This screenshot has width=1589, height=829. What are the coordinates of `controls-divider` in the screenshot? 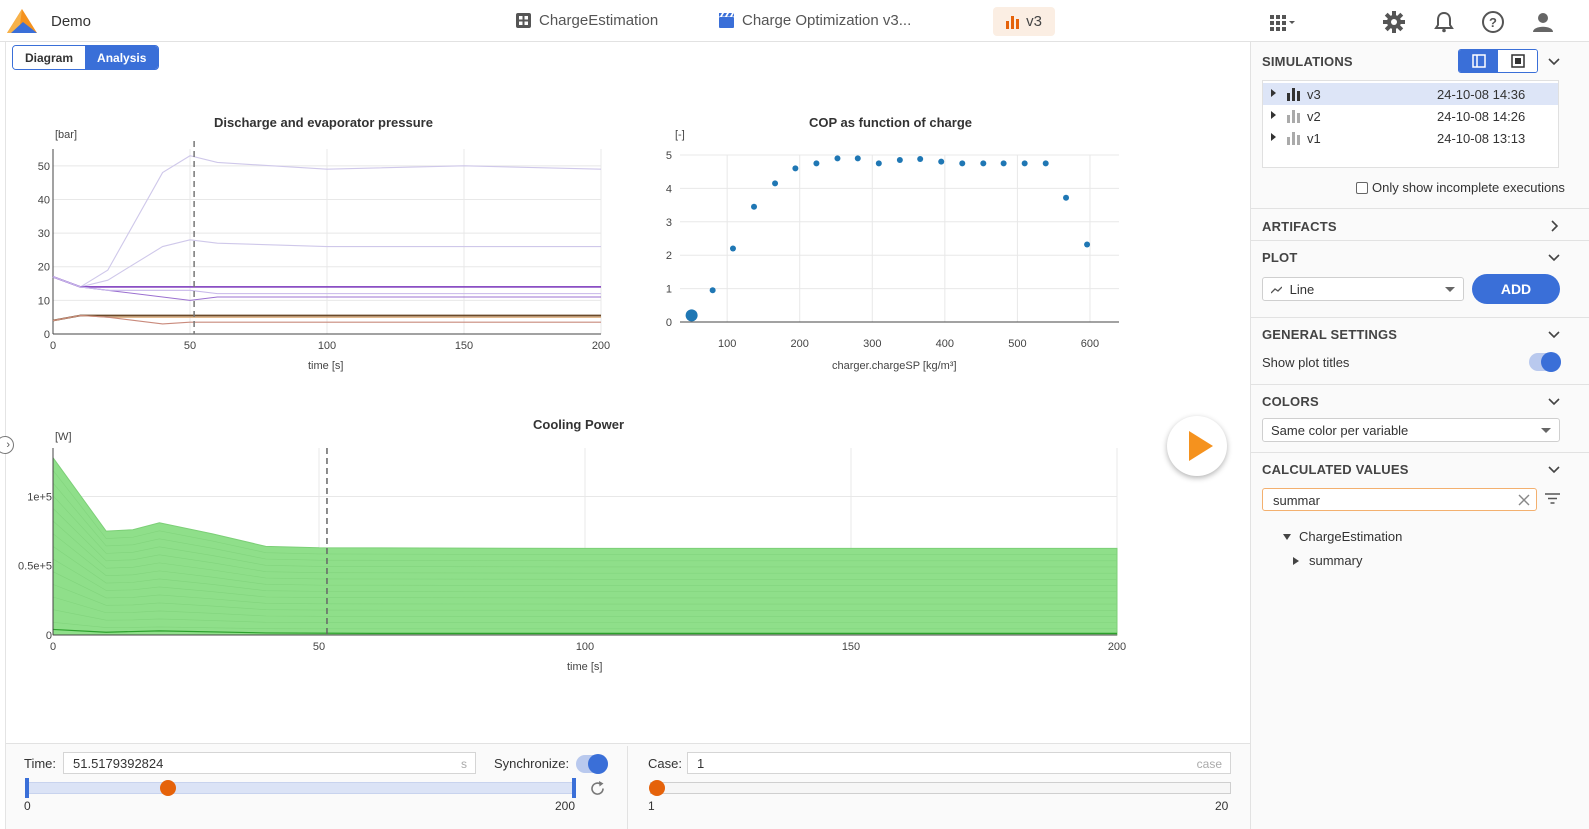 It's located at (627, 787).